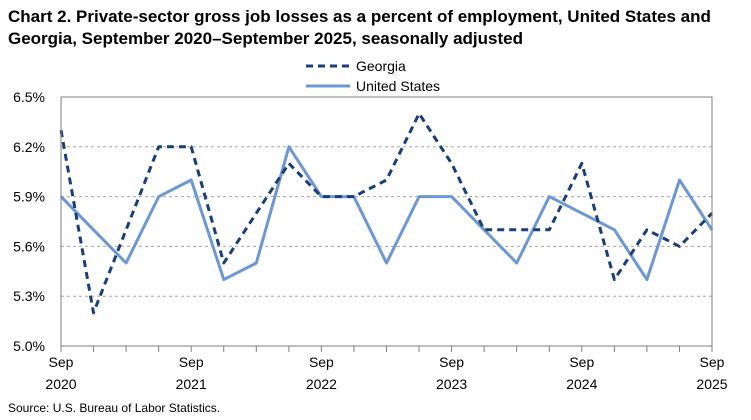 The height and width of the screenshot is (420, 751). What do you see at coordinates (711, 384) in the screenshot?
I see `x-tick-label-year: 2025` at bounding box center [711, 384].